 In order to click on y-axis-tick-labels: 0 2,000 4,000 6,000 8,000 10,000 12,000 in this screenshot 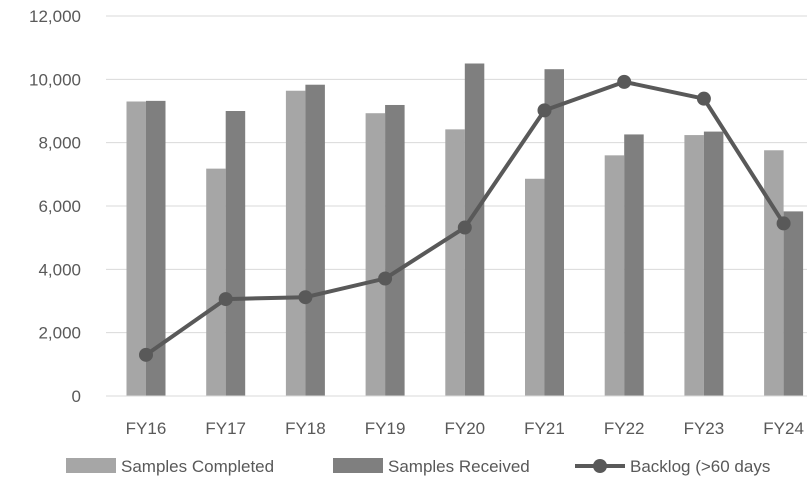, I will do `click(55, 206)`.